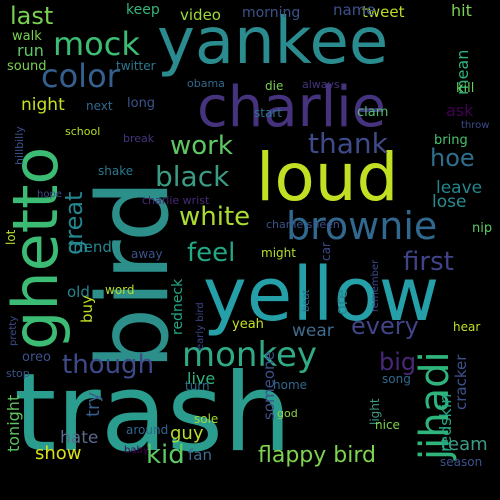 This screenshot has width=500, height=500. Describe the element at coordinates (49, 194) in the screenshot. I see `cloud-word: hope` at that location.